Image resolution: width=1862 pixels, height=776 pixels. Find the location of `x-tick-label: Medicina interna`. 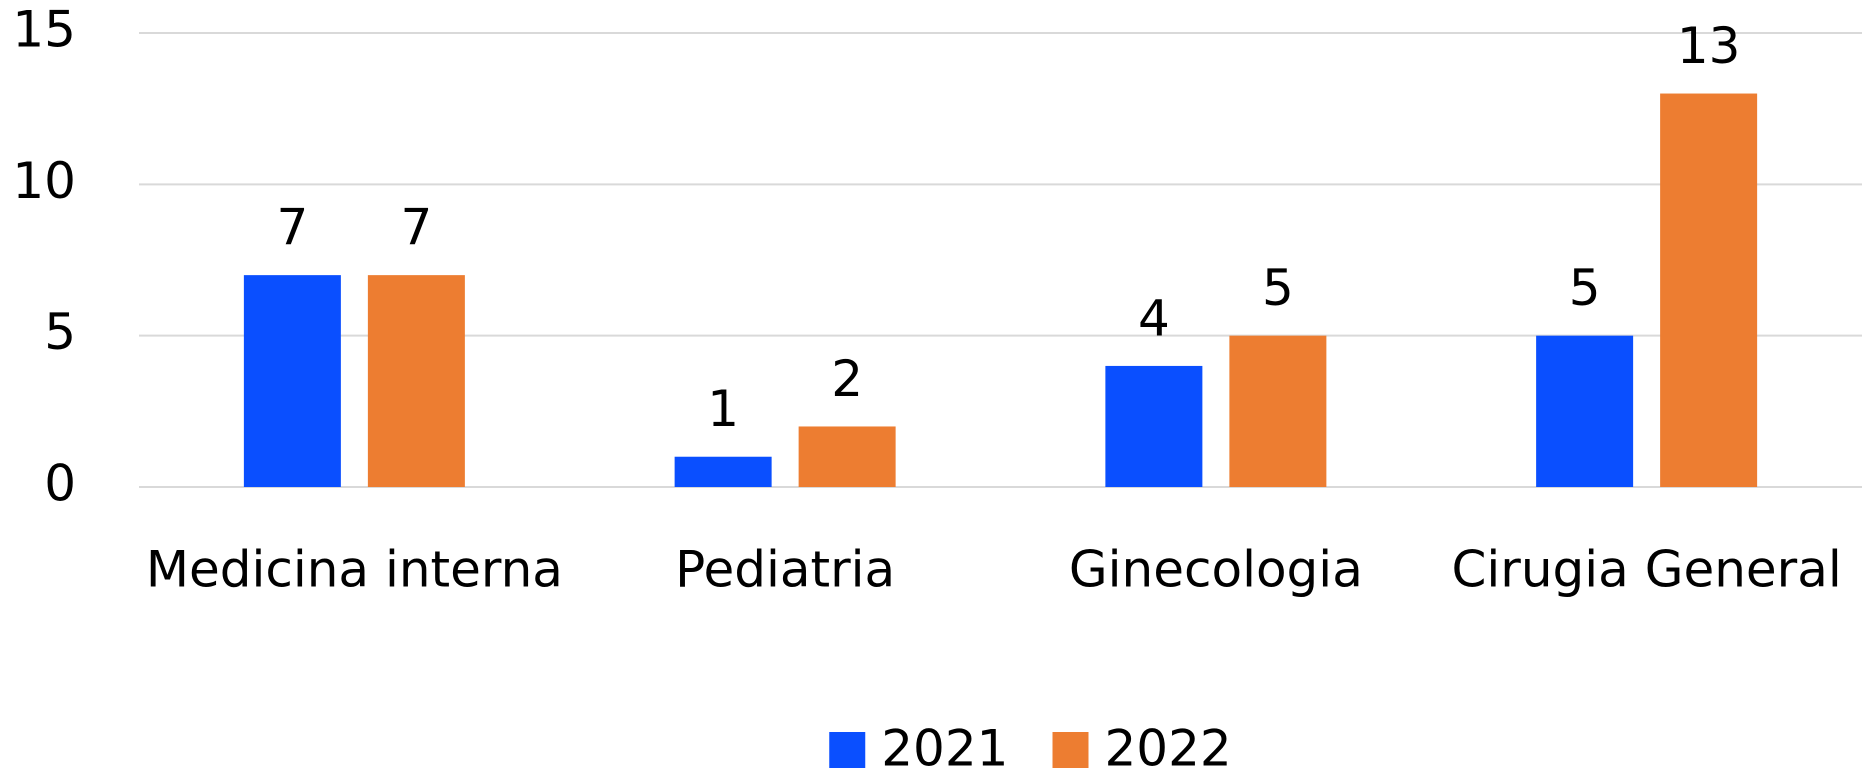

x-tick-label: Medicina interna is located at coordinates (354, 570).